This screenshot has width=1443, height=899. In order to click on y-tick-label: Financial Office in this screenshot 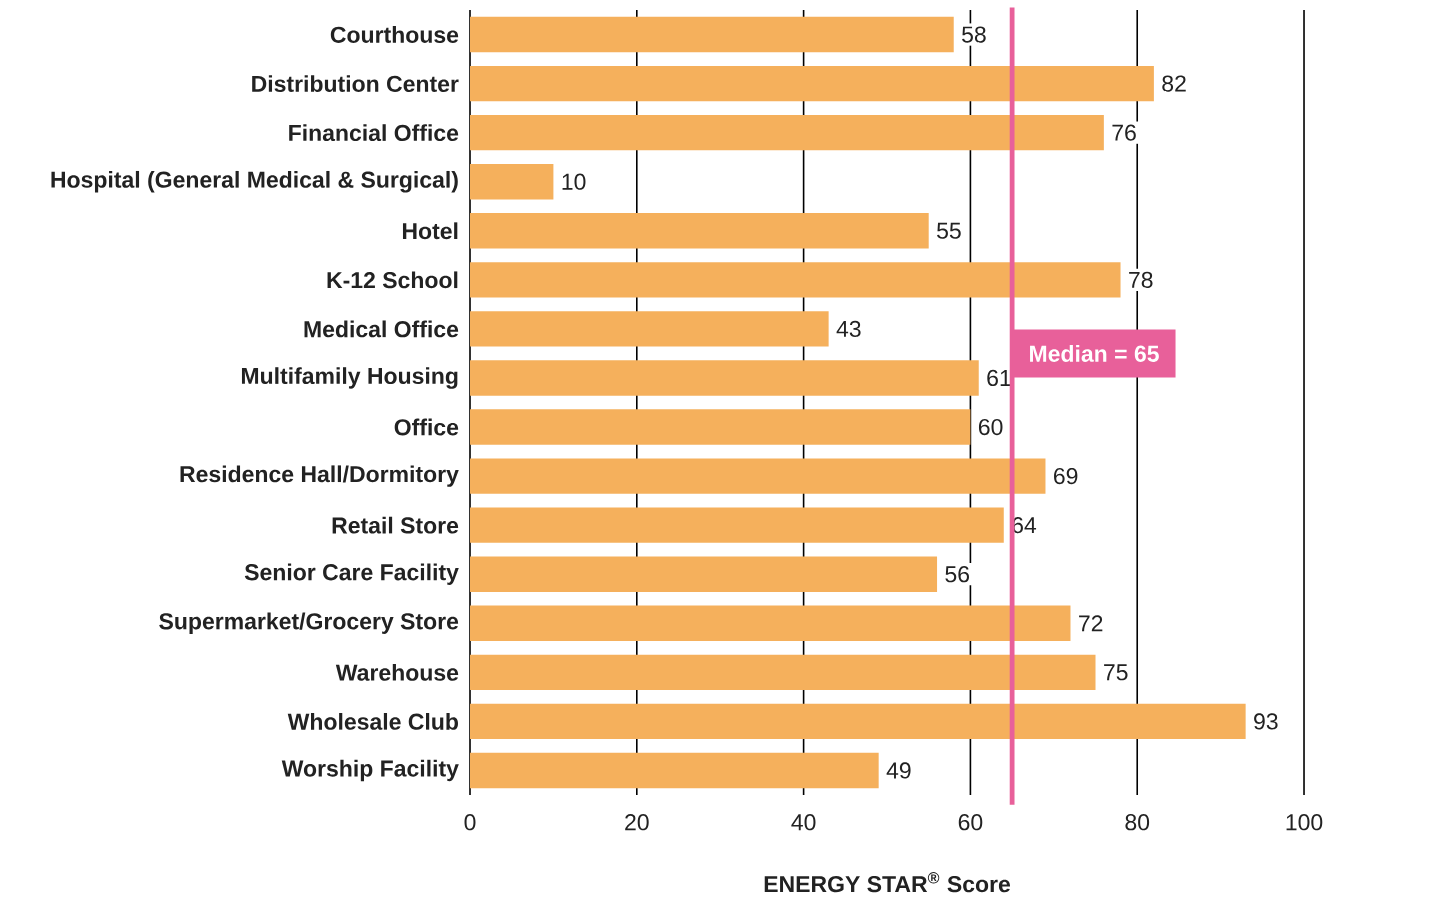, I will do `click(374, 133)`.